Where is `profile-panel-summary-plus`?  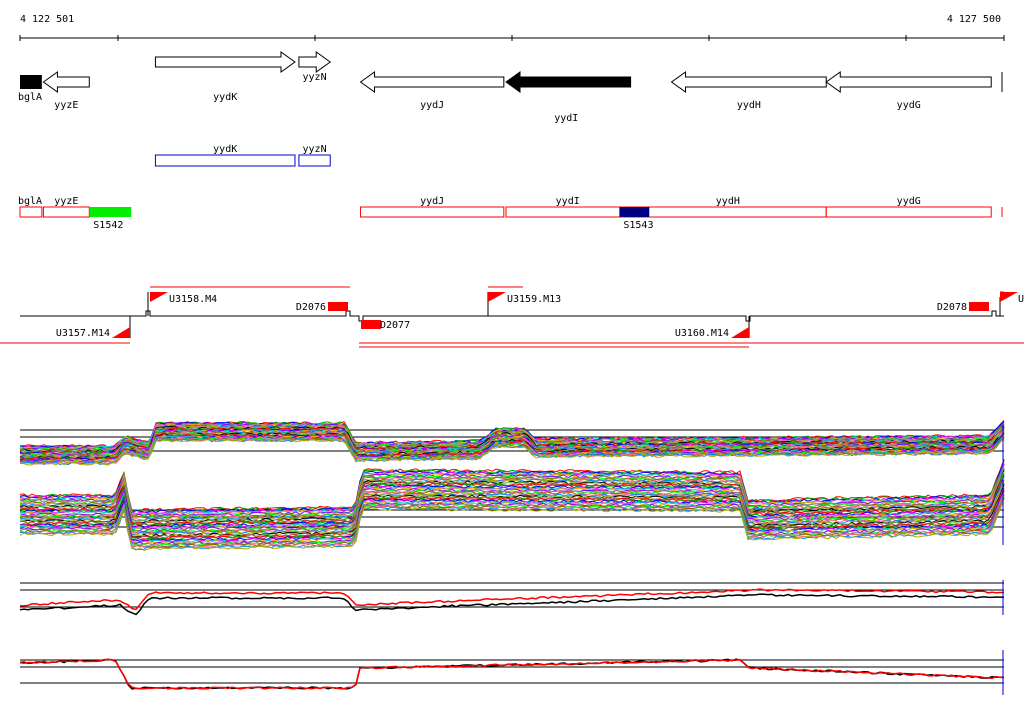
profile-panel-summary-plus is located at coordinates (512, 598).